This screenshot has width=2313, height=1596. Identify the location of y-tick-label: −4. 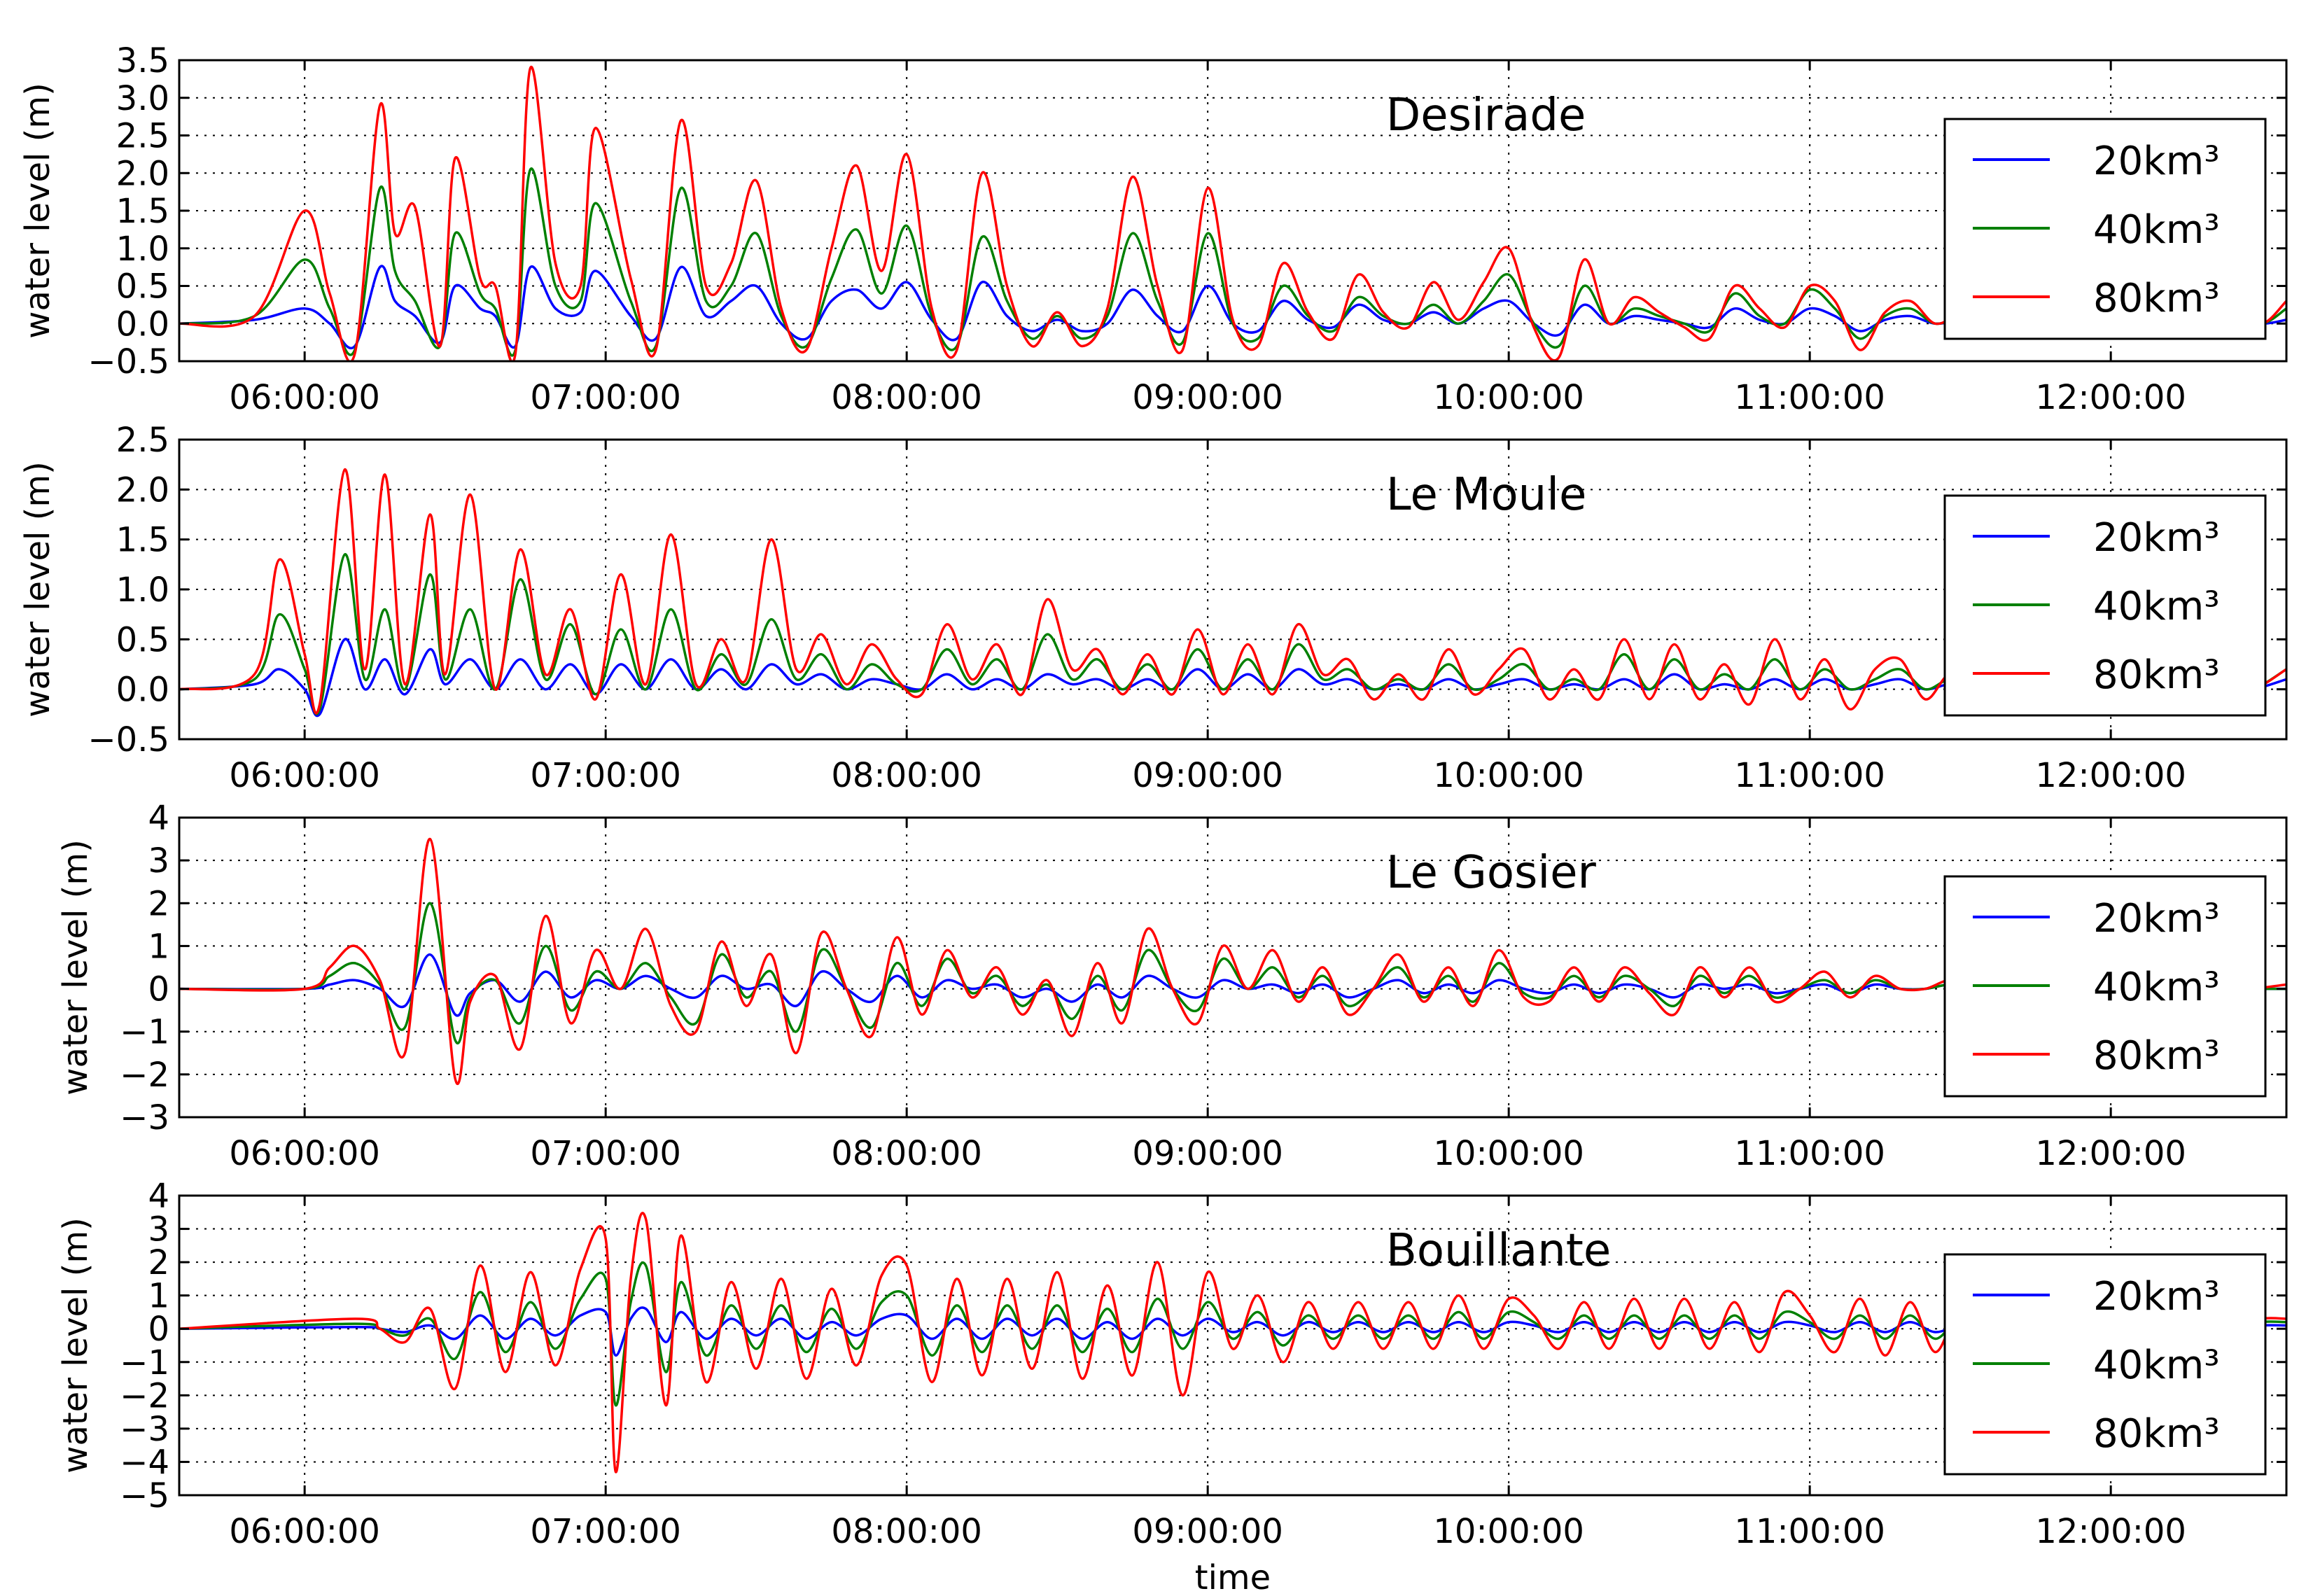
(144, 1462).